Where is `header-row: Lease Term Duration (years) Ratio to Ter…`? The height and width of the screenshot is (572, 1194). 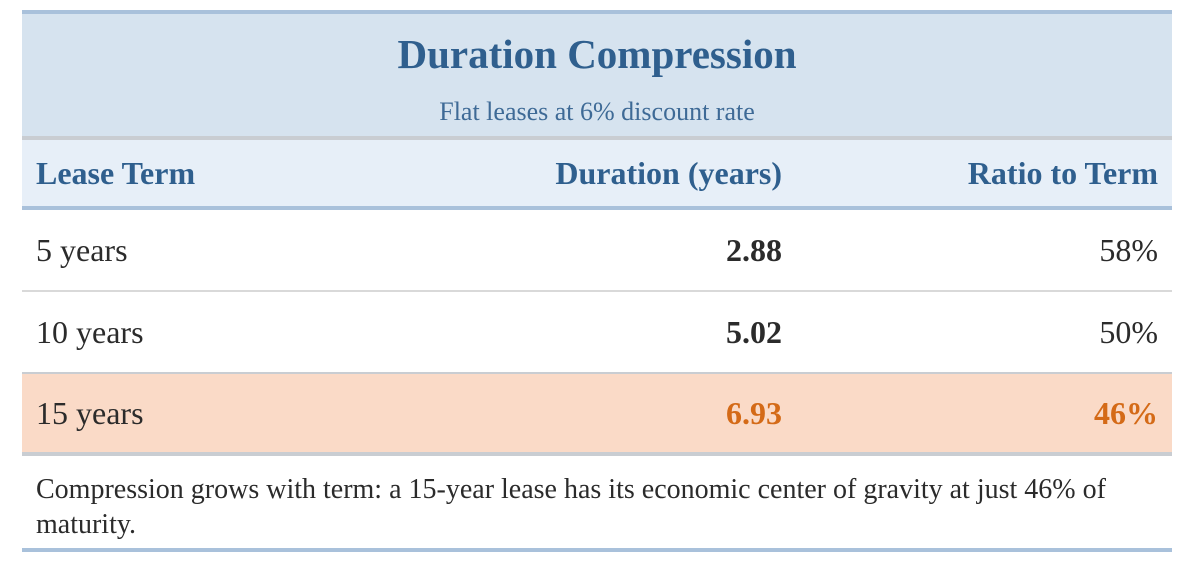
header-row: Lease Term Duration (years) Ratio to Ter… is located at coordinates (597, 173).